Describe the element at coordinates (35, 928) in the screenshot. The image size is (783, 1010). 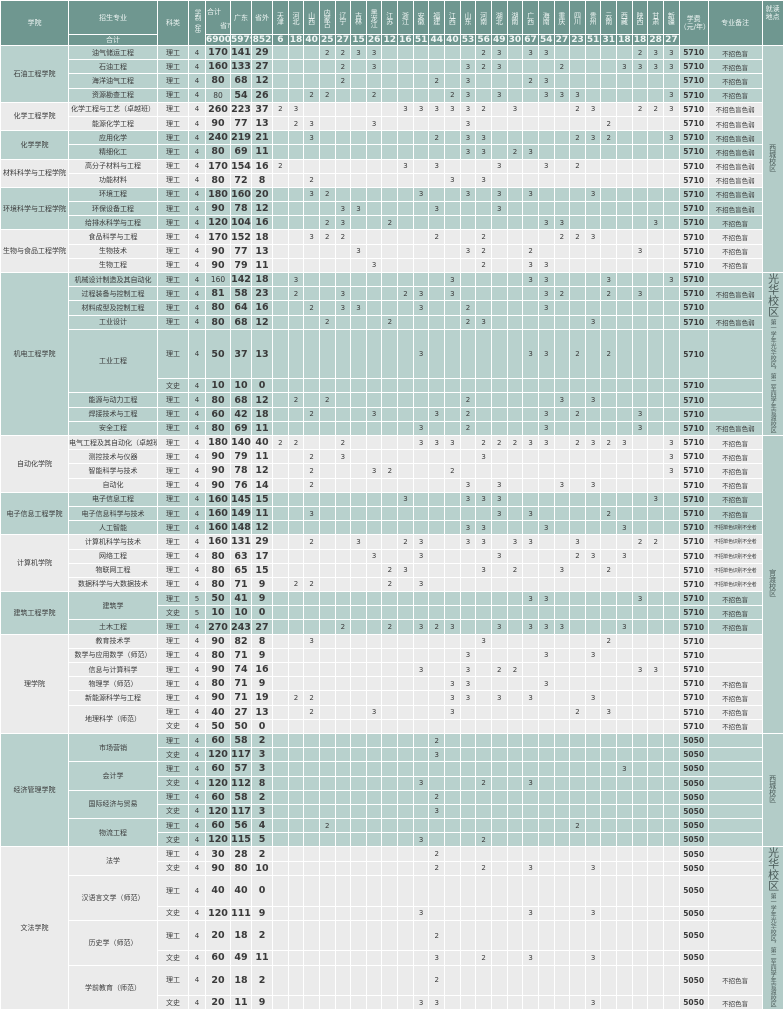
I see `college-name: 文法学院` at that location.